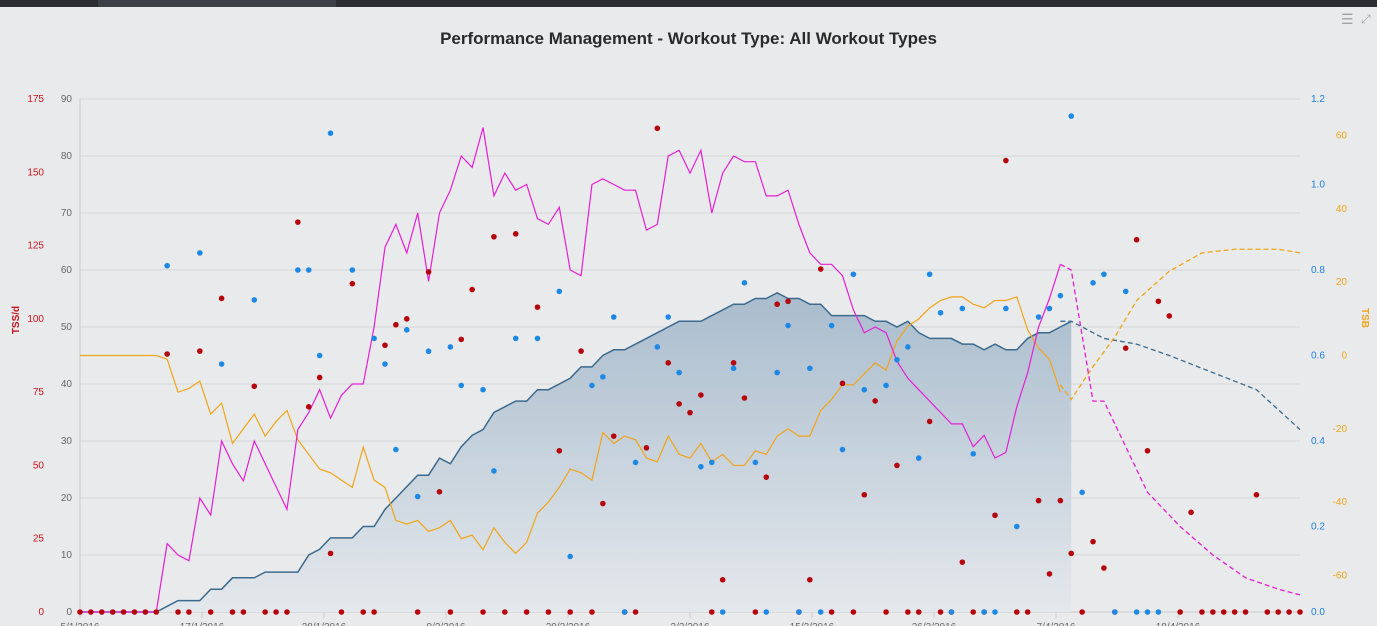  I want to click on fitness-tick-label: 20, so click(67, 498).